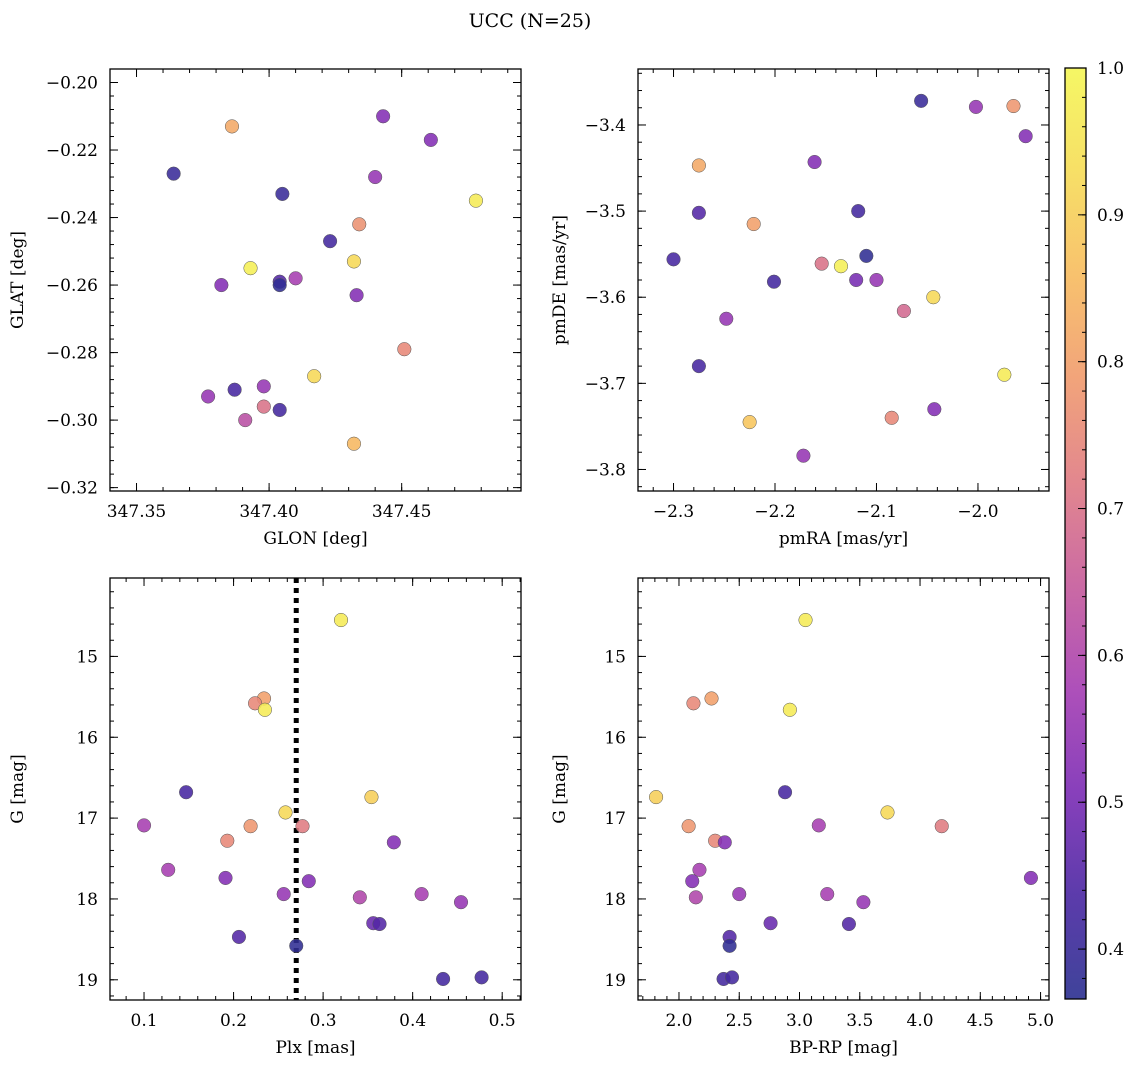 This screenshot has height=1068, width=1136. What do you see at coordinates (1094, 529) in the screenshot?
I see `colorbar: 0.4 0.5 0.6 0.7 0.8 0.9 1.0` at bounding box center [1094, 529].